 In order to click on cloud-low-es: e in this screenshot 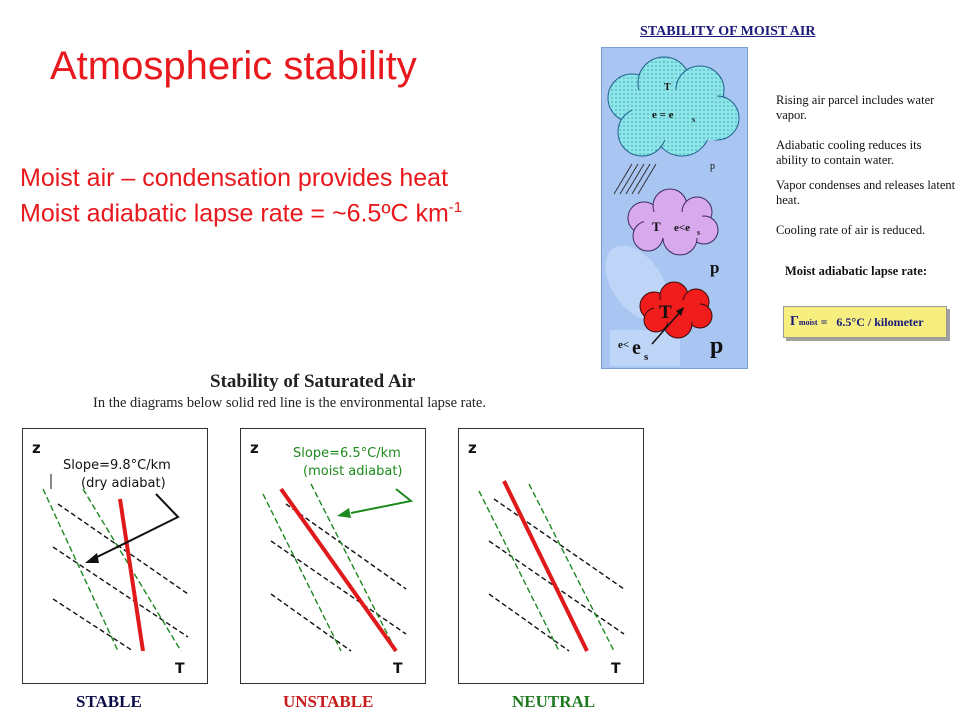, I will do `click(636, 348)`.